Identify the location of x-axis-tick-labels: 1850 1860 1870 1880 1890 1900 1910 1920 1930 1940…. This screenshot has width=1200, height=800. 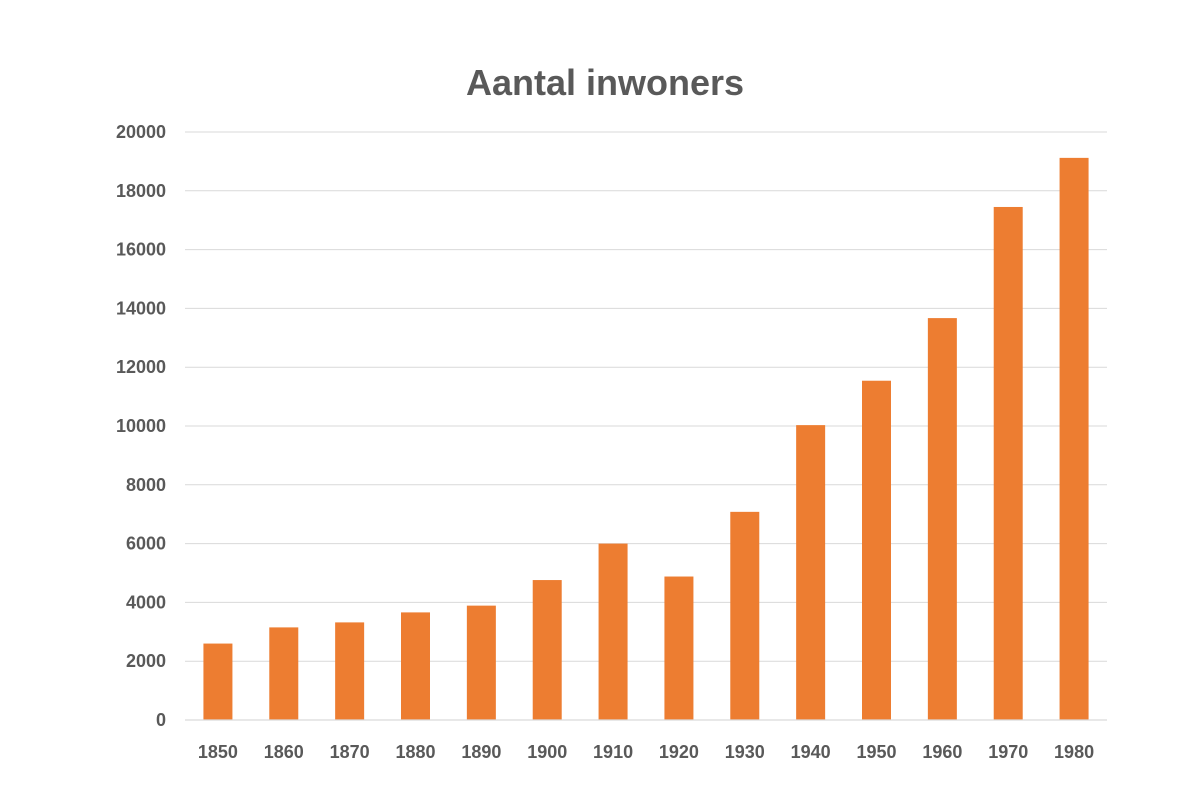
(646, 752).